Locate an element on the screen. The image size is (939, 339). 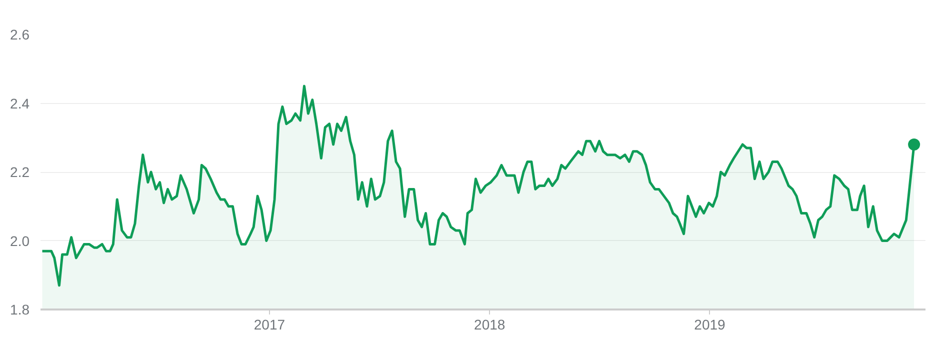
y-tick-label: 2.2 is located at coordinates (20, 172).